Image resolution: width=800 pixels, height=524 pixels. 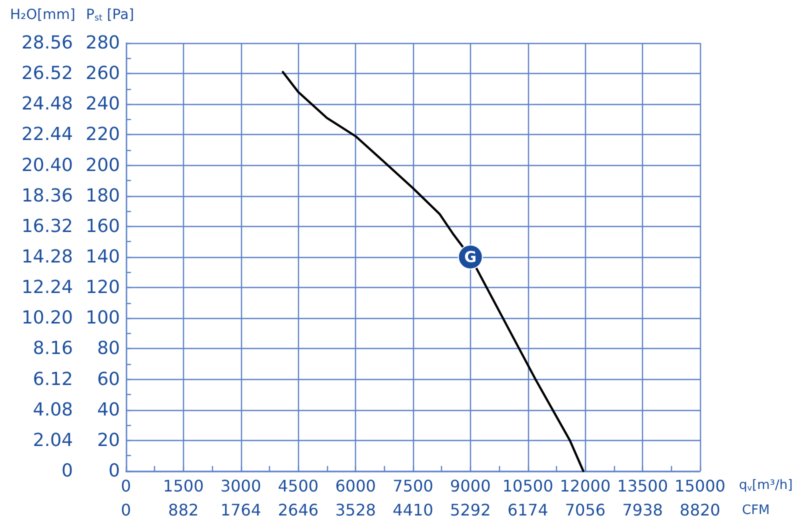 I want to click on x-tick-label: 13500, so click(x=642, y=486).